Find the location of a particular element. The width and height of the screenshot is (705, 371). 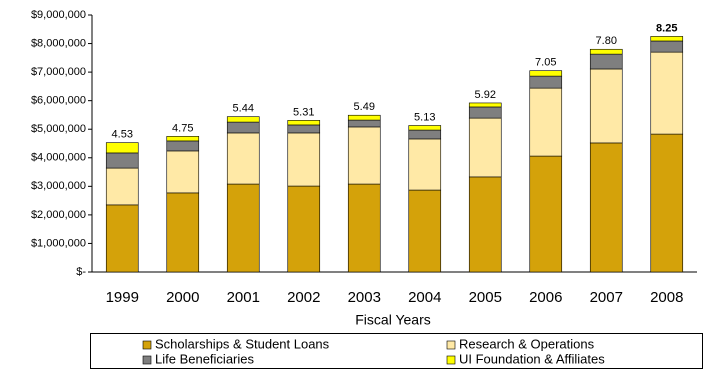

legend-box is located at coordinates (396, 351).